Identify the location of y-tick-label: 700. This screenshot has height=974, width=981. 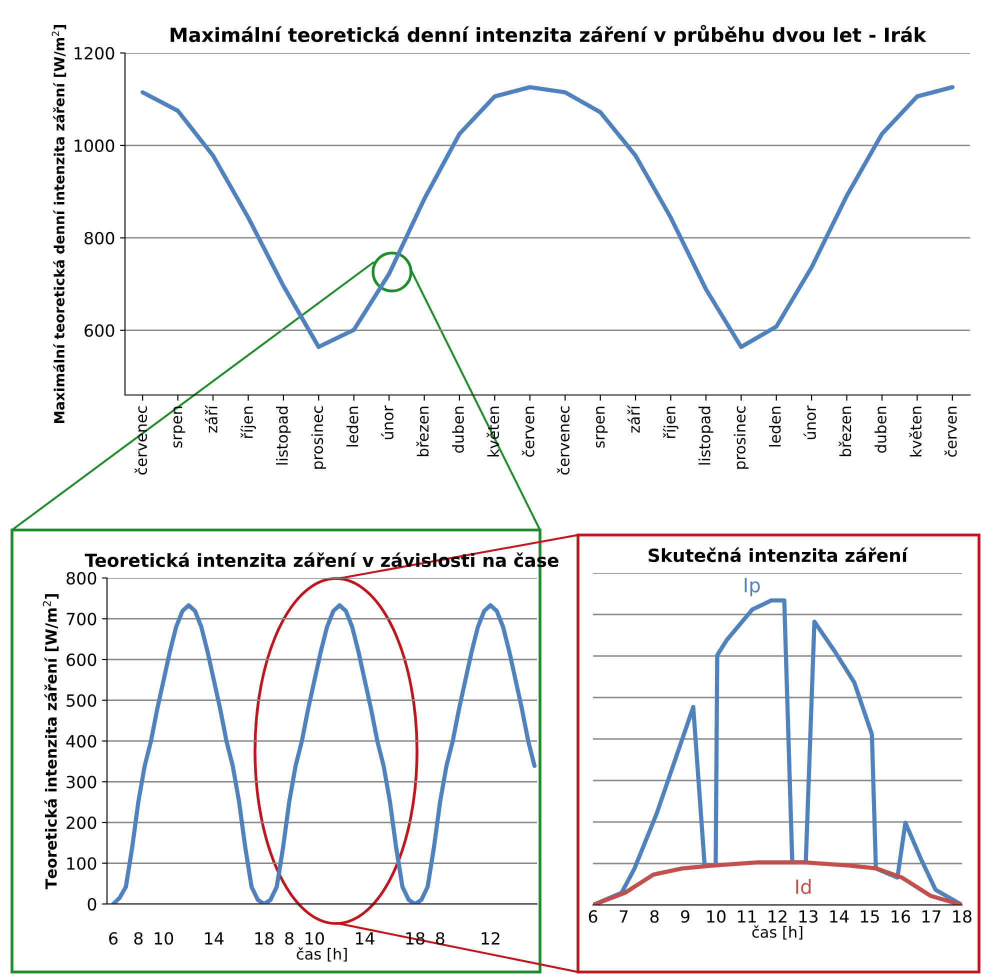
(81, 619).